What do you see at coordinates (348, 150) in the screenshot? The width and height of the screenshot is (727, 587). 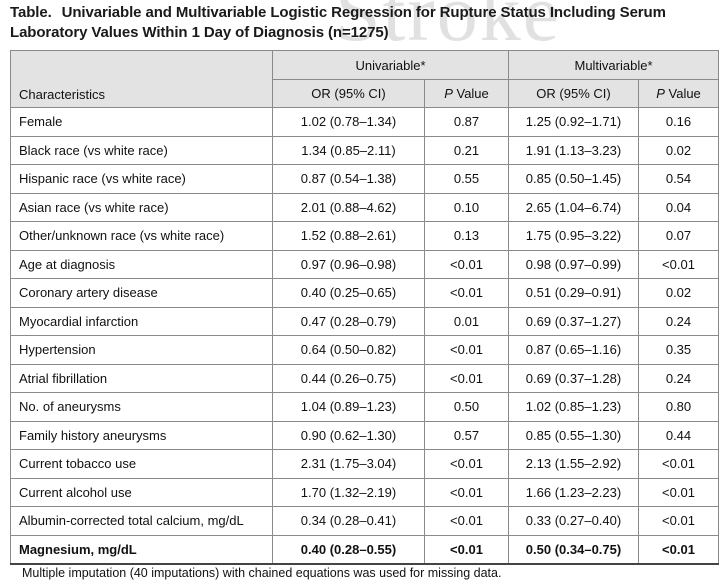 I see `uni-or-cell: 1.34 (0.85–2.11)` at bounding box center [348, 150].